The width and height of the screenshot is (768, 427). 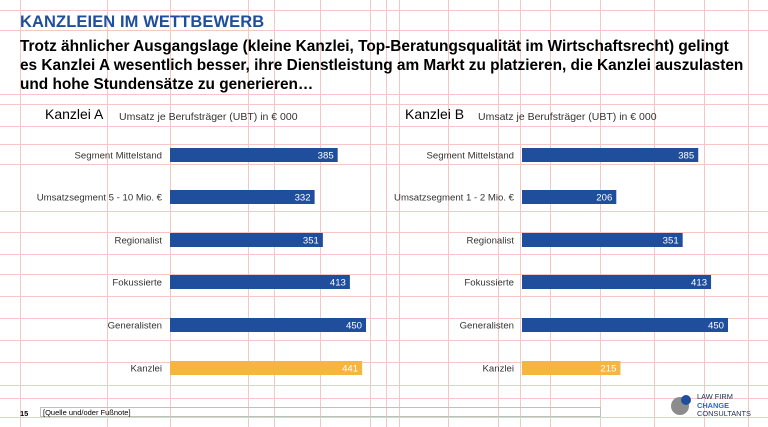 What do you see at coordinates (487, 326) in the screenshot?
I see `chart-b-category-label-4: Generalisten` at bounding box center [487, 326].